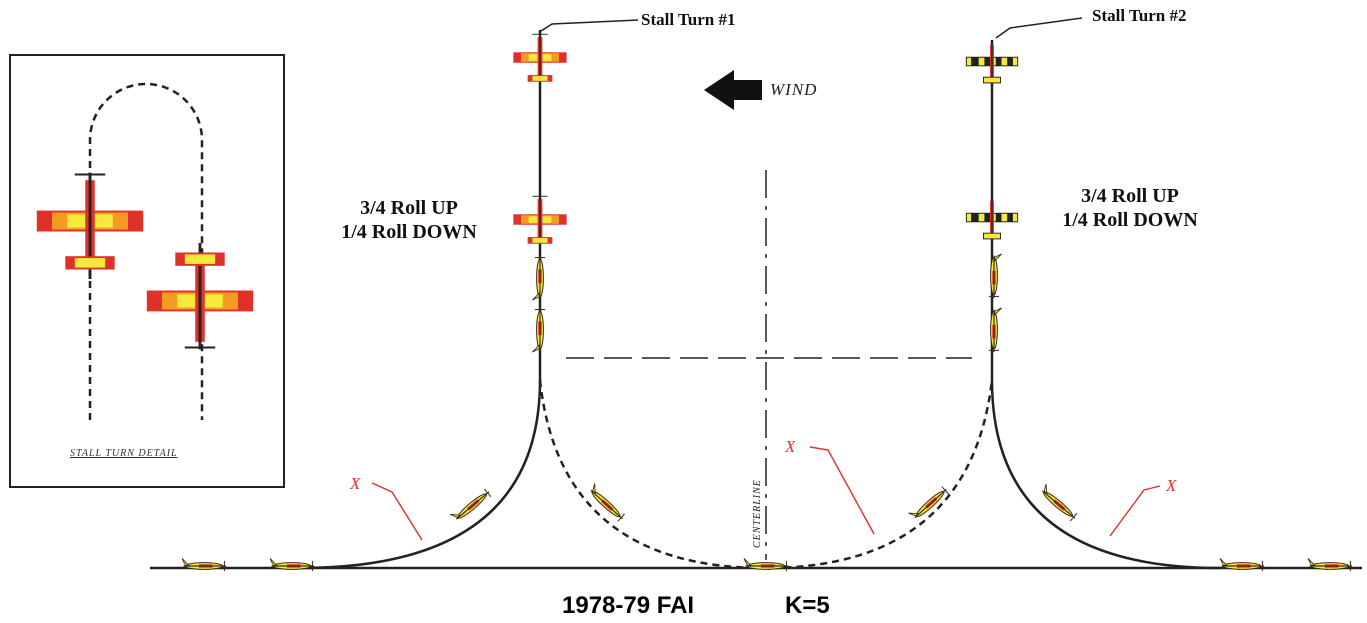 The width and height of the screenshot is (1367, 623). Describe the element at coordinates (397, 511) in the screenshot. I see `x-leader-left` at that location.